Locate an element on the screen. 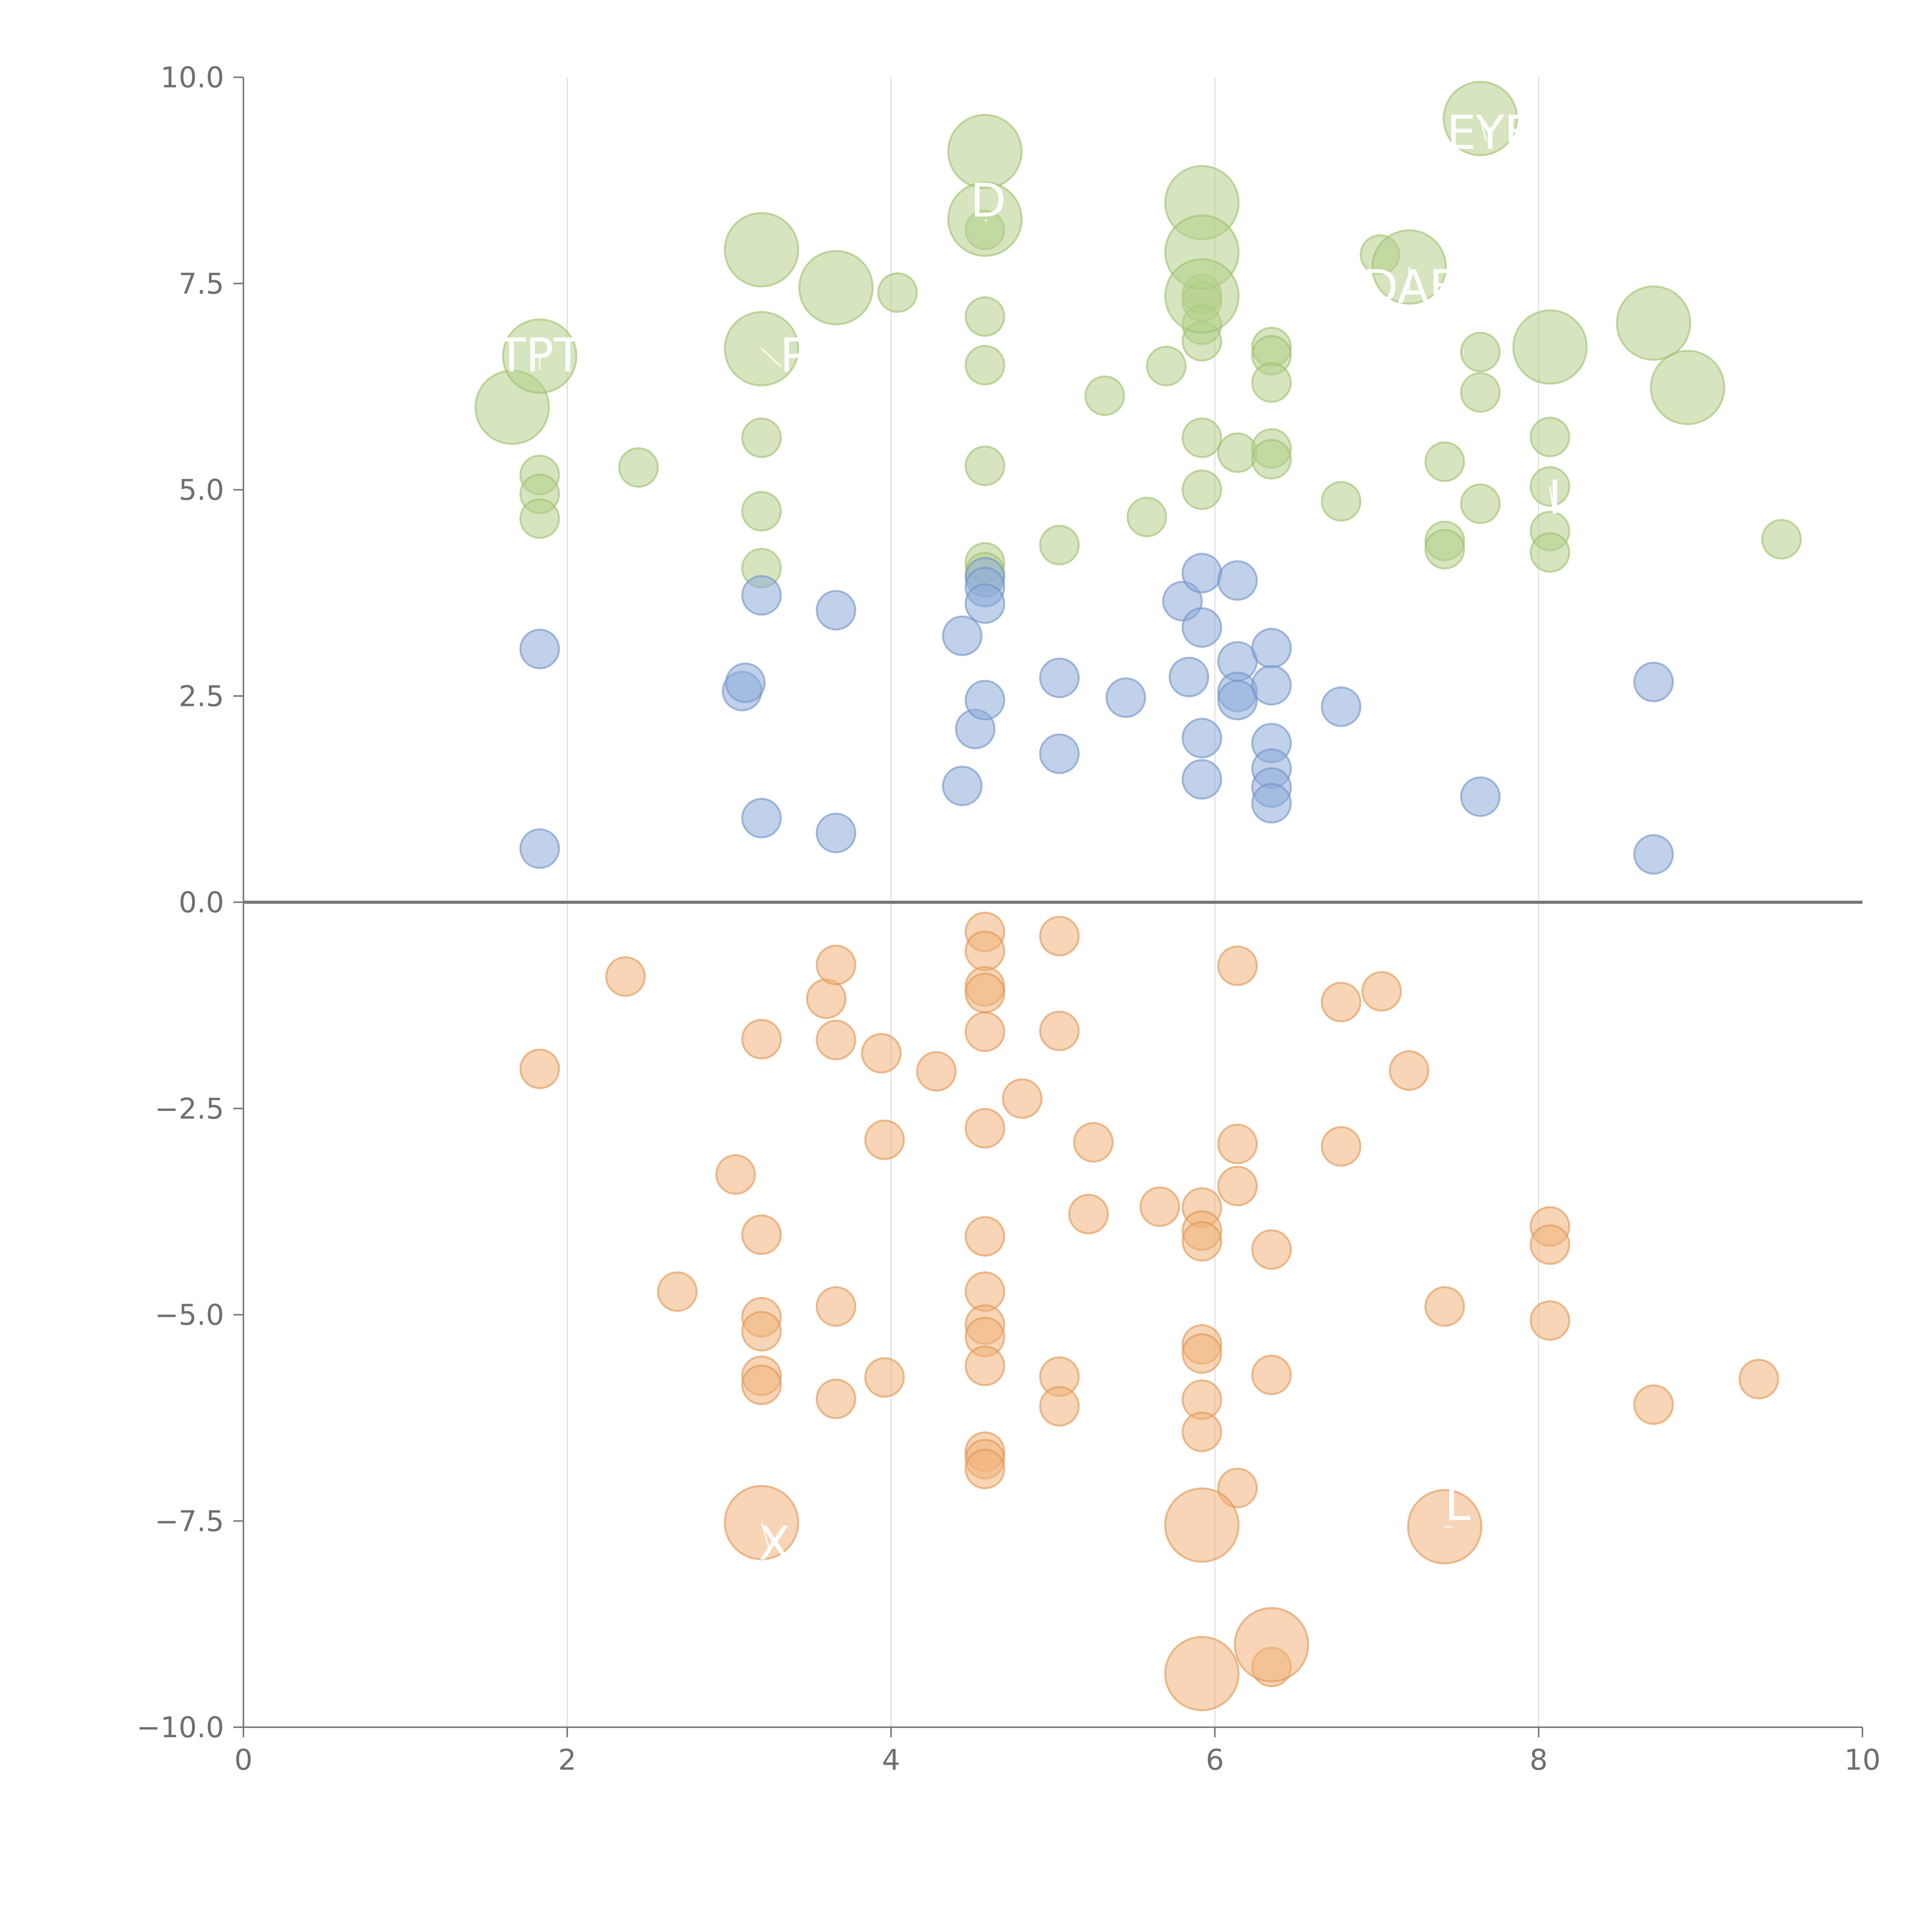  annotation-label: EYE is located at coordinates (1490, 133).